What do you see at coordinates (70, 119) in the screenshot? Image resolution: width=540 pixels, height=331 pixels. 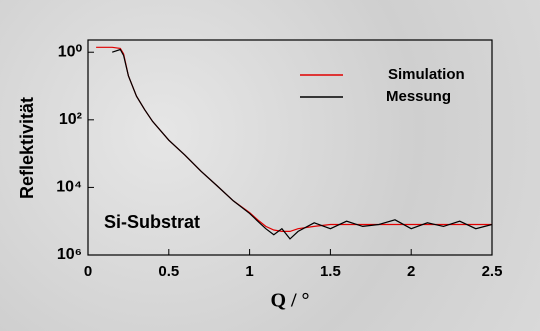 I see `y-tick-label: 10²` at bounding box center [70, 119].